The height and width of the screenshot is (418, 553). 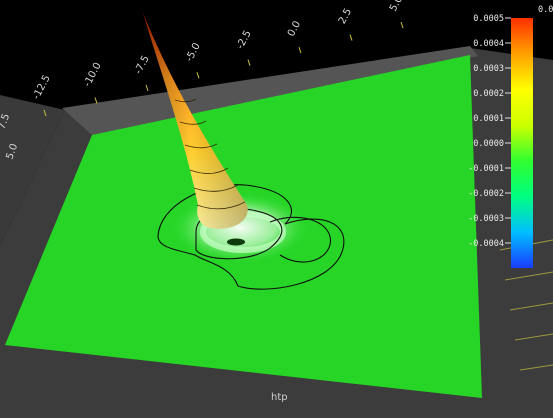 What do you see at coordinates (486, 244) in the screenshot?
I see `colorbar-tick-label: -0.0004` at bounding box center [486, 244].